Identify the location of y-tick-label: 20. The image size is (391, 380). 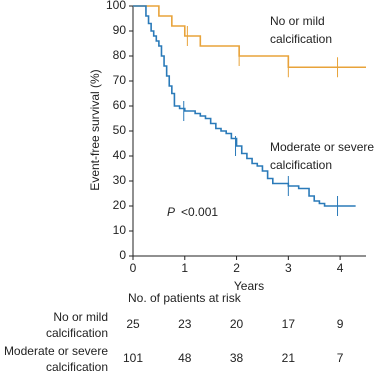
(120, 205).